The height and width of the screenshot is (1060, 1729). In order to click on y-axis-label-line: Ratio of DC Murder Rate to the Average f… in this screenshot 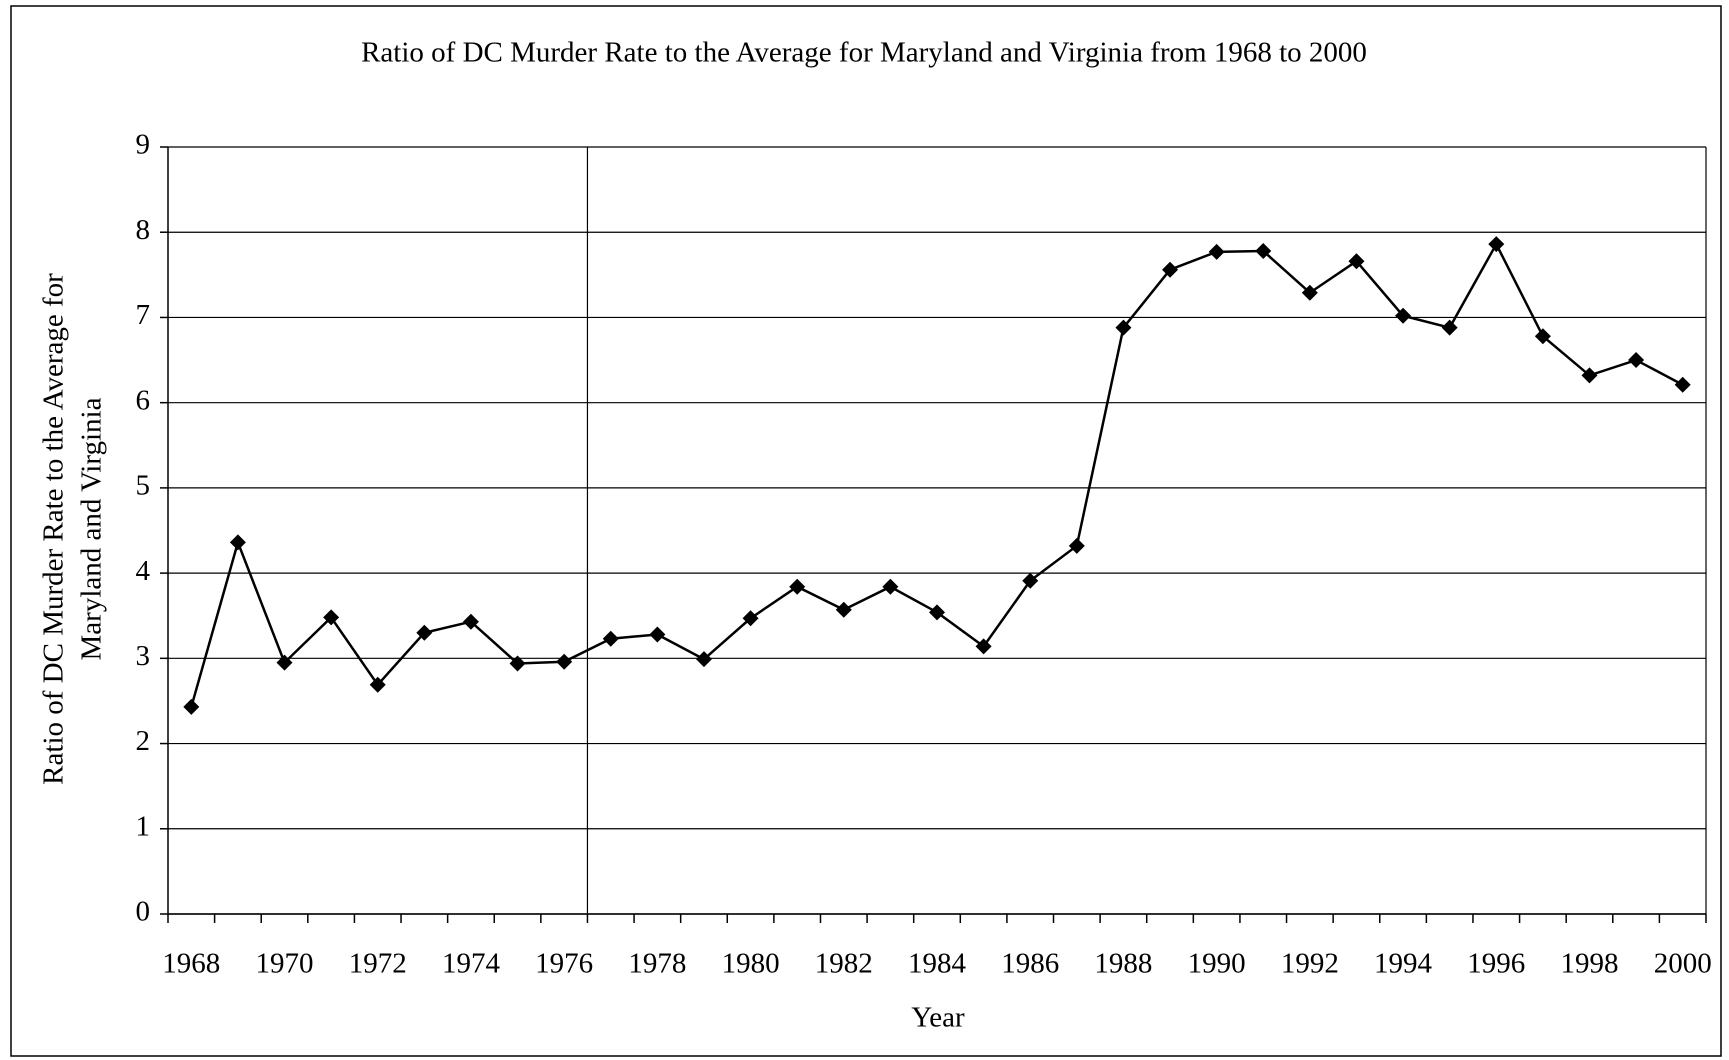, I will do `click(54, 529)`.